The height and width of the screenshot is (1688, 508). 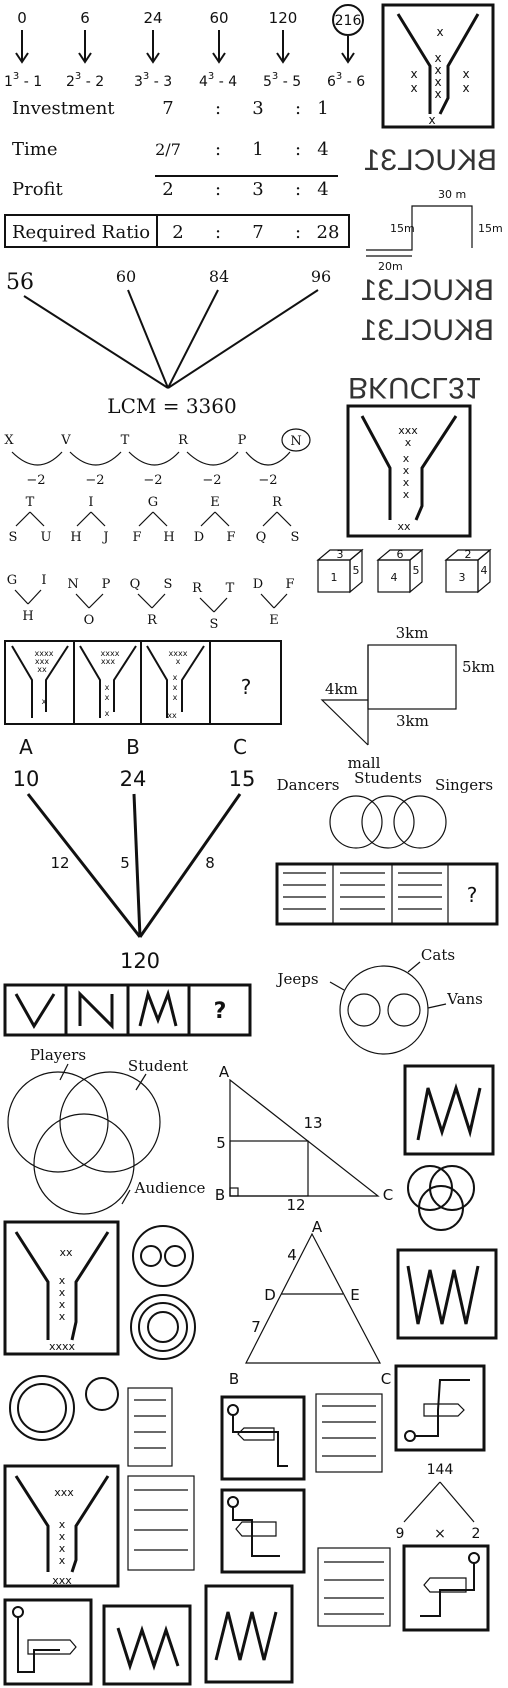 I want to click on pair-down-1: G I H, so click(x=27, y=598).